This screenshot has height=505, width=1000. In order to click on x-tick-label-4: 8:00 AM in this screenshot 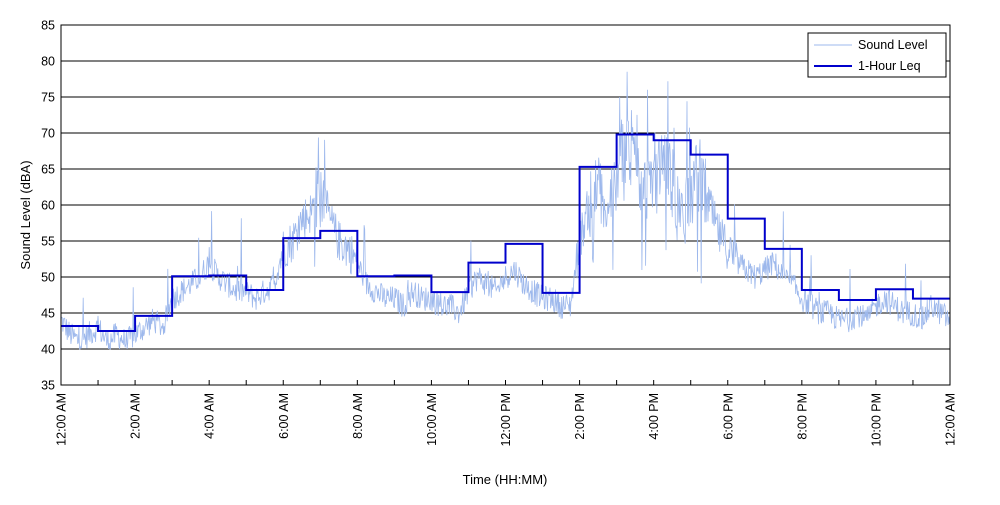, I will do `click(358, 416)`.